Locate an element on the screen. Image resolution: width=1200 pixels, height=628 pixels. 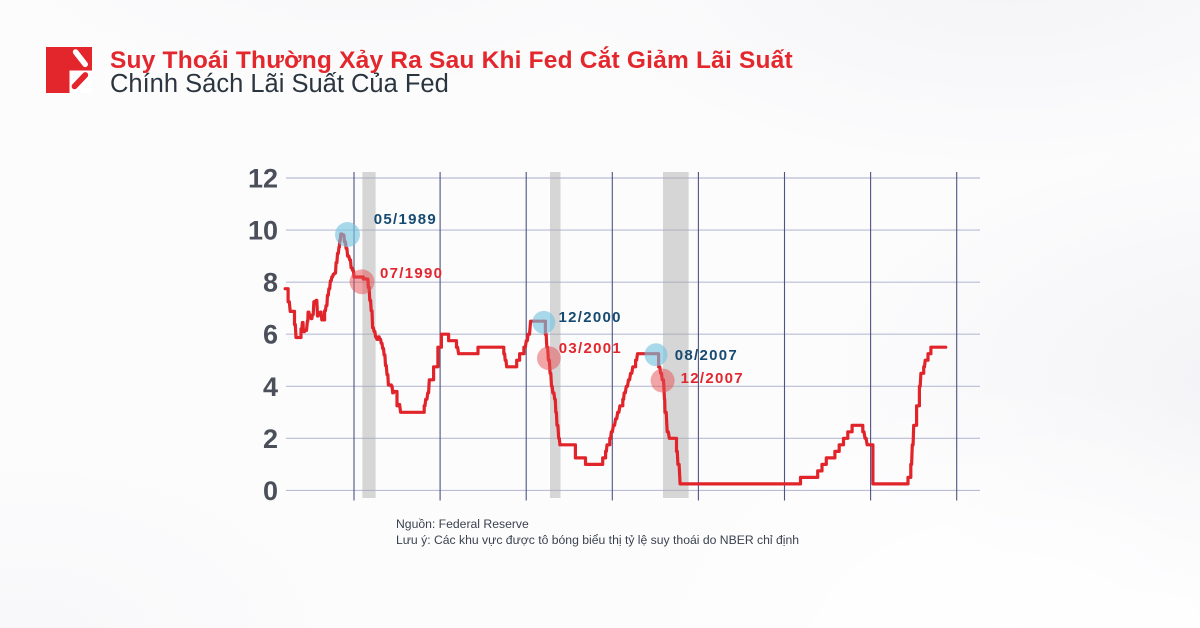
svg-text: 07/1990 is located at coordinates (411, 273).